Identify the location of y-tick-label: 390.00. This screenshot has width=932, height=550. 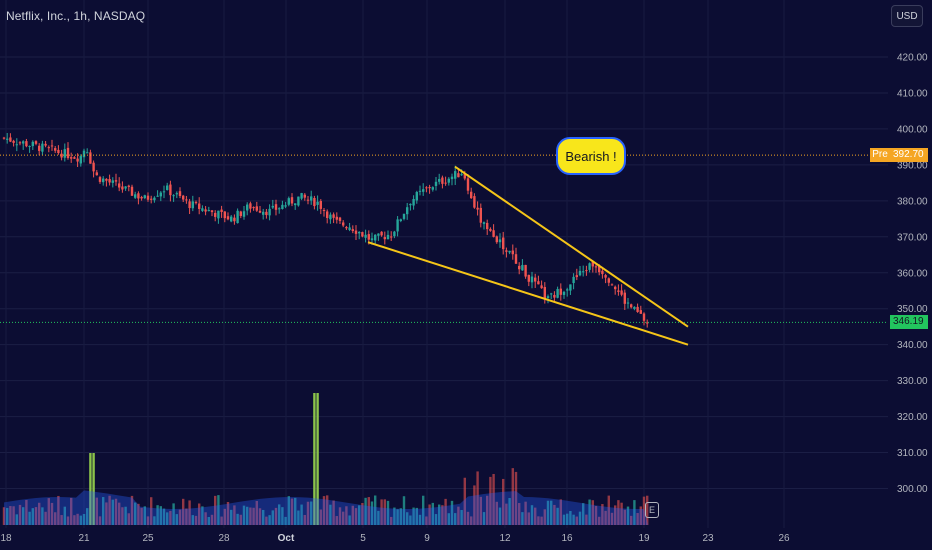
(912, 165).